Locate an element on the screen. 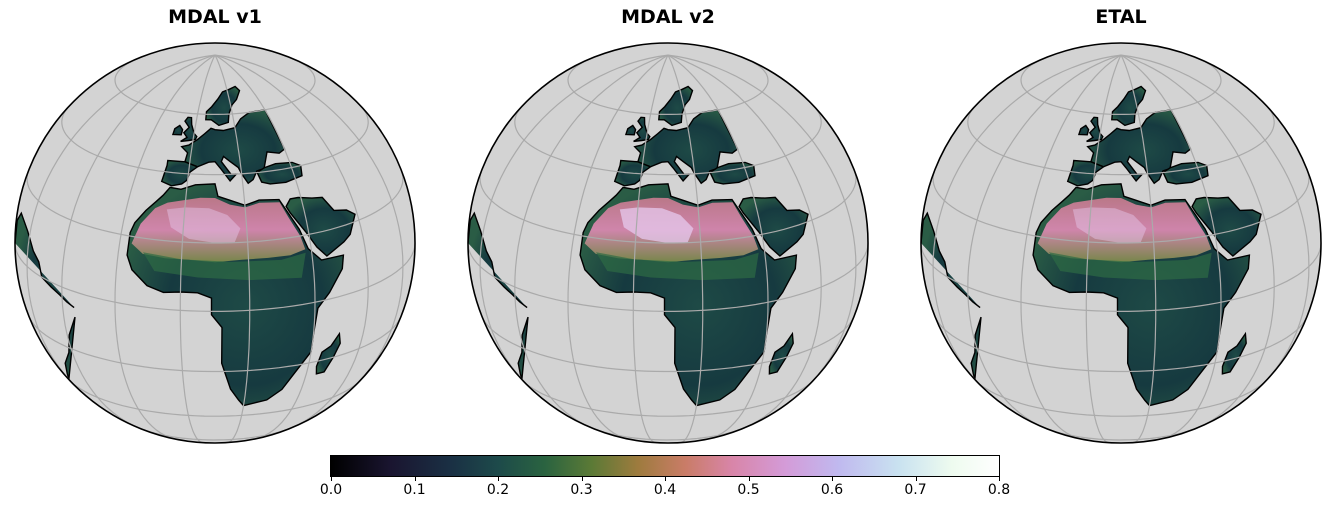  panel-title: ETAL is located at coordinates (1121, 17).